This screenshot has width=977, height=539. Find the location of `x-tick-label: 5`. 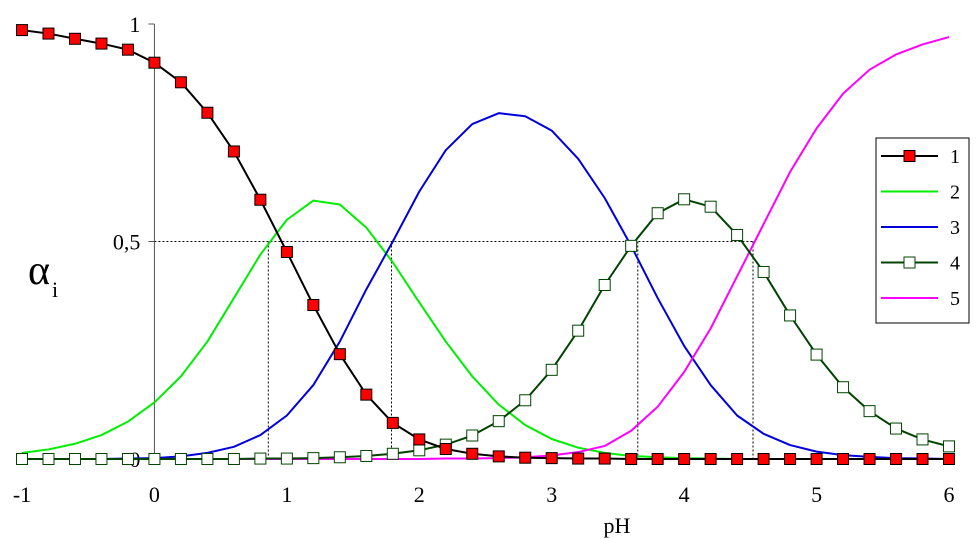

x-tick-label: 5 is located at coordinates (816, 494).